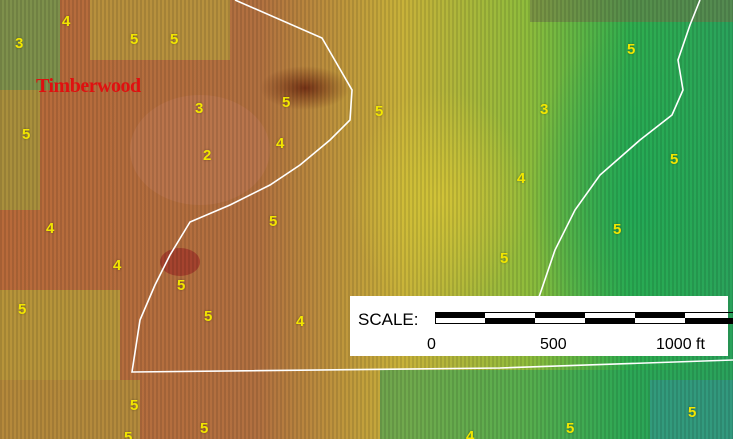 The width and height of the screenshot is (733, 439). Describe the element at coordinates (680, 344) in the screenshot. I see `scale-tick-1000: 1000 ft` at that location.